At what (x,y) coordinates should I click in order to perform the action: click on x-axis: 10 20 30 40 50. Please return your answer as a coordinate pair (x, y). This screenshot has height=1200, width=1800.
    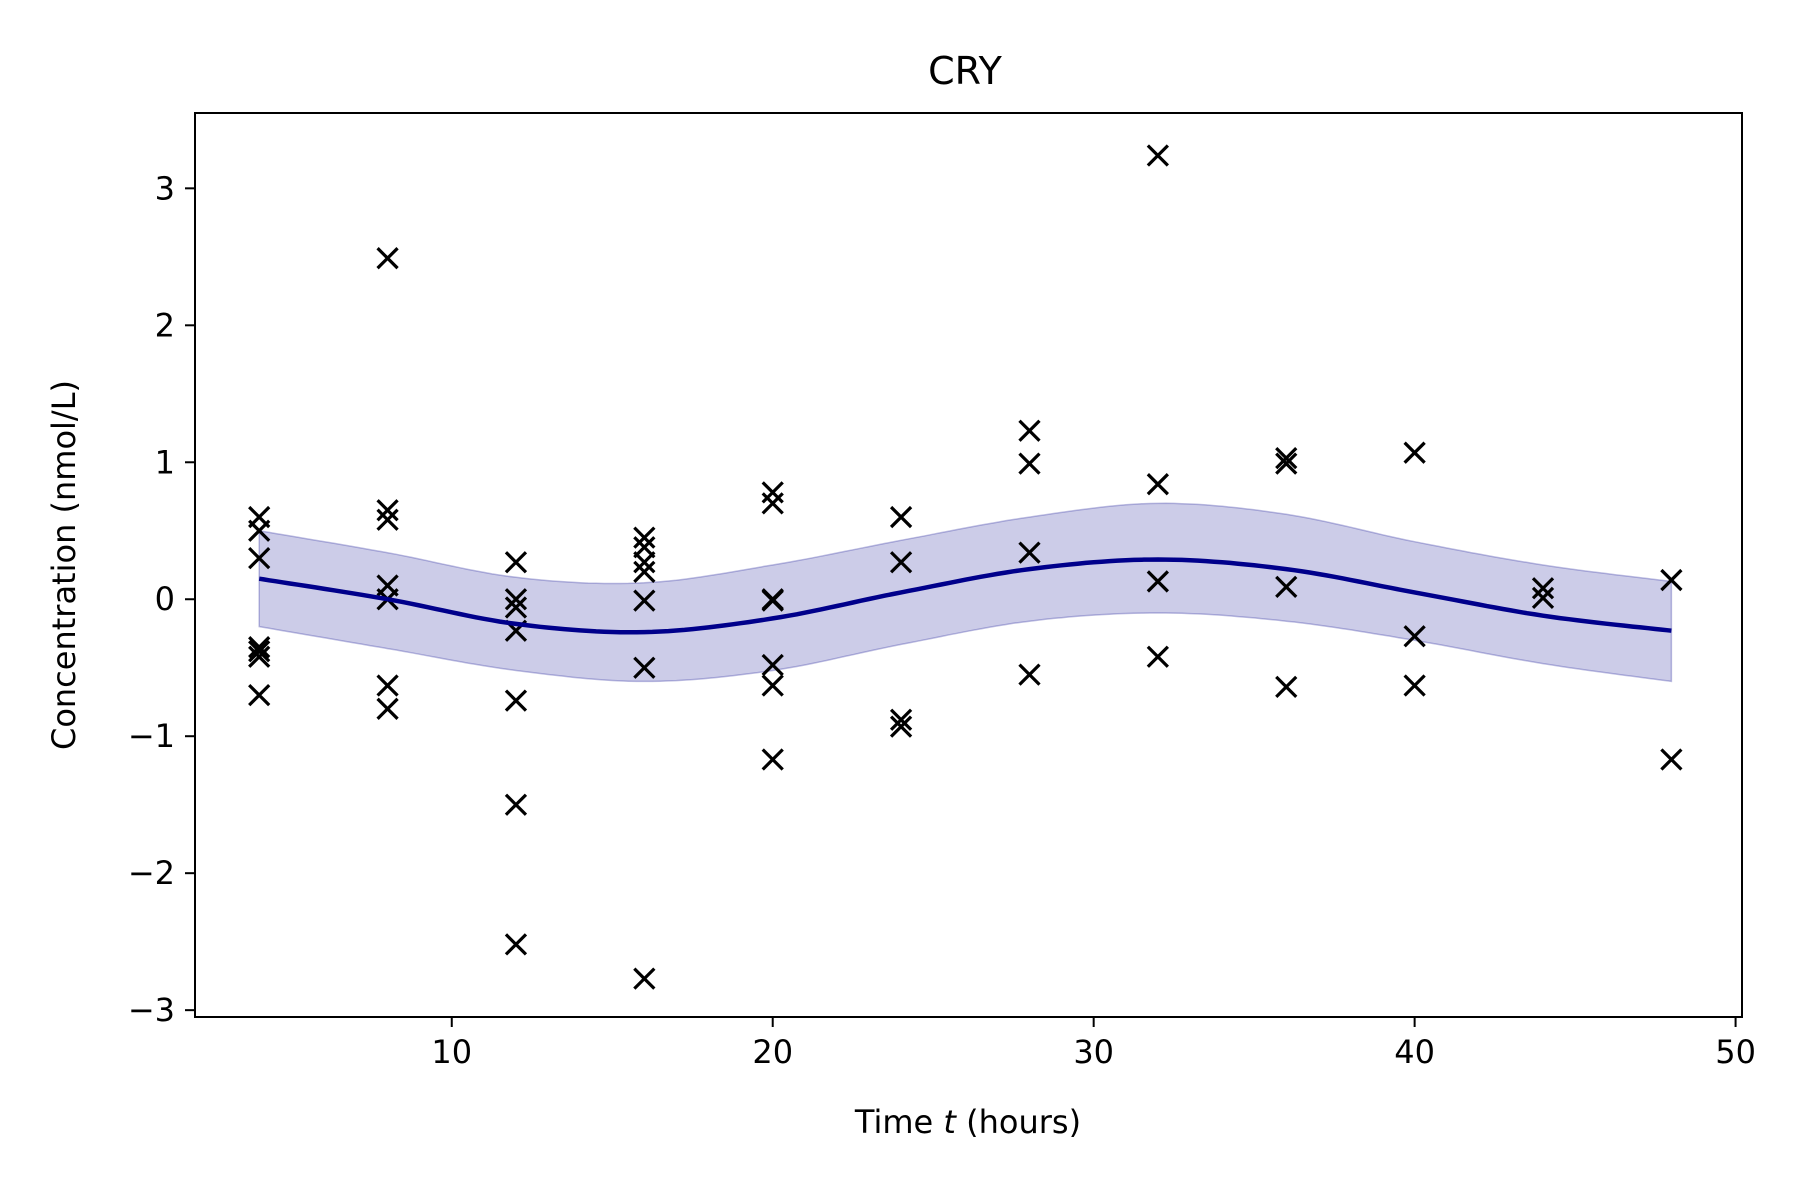
    Looking at the image, I should click on (1093, 1044).